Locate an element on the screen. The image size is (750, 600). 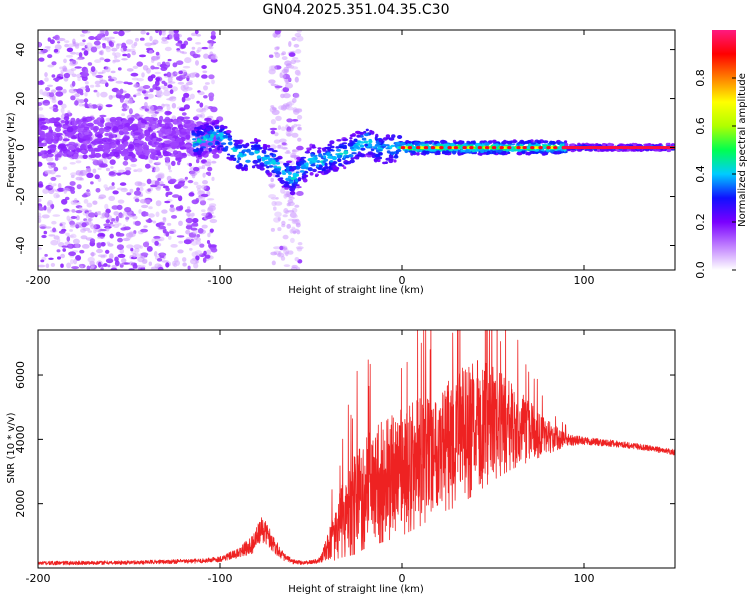
spectrogram-xtick-label: 0 is located at coordinates (402, 280).